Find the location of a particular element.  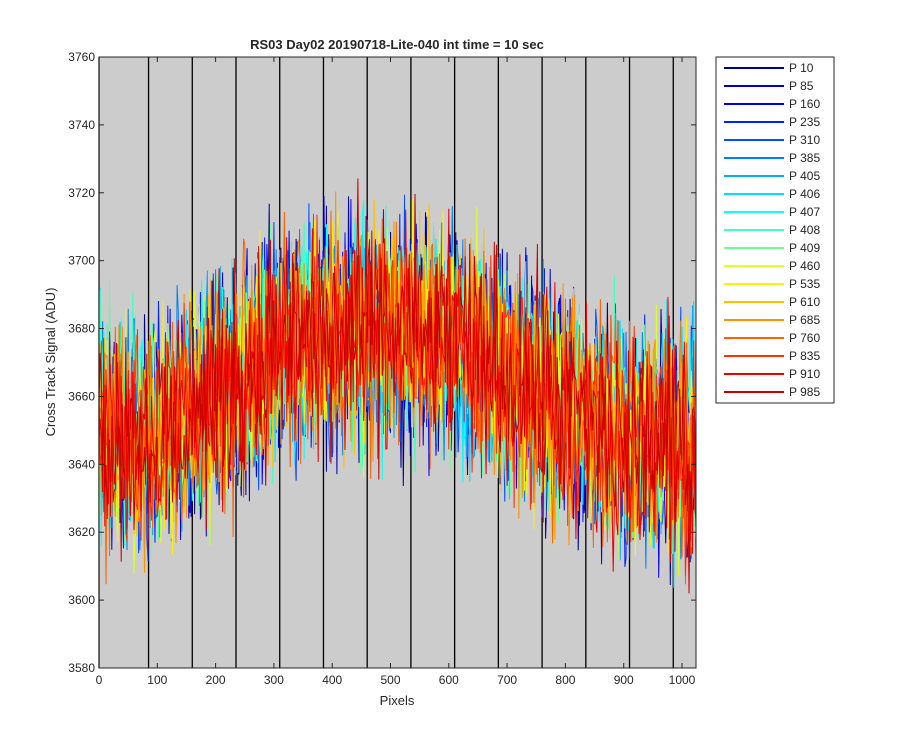

legend-label-4: P 310 is located at coordinates (804, 140).